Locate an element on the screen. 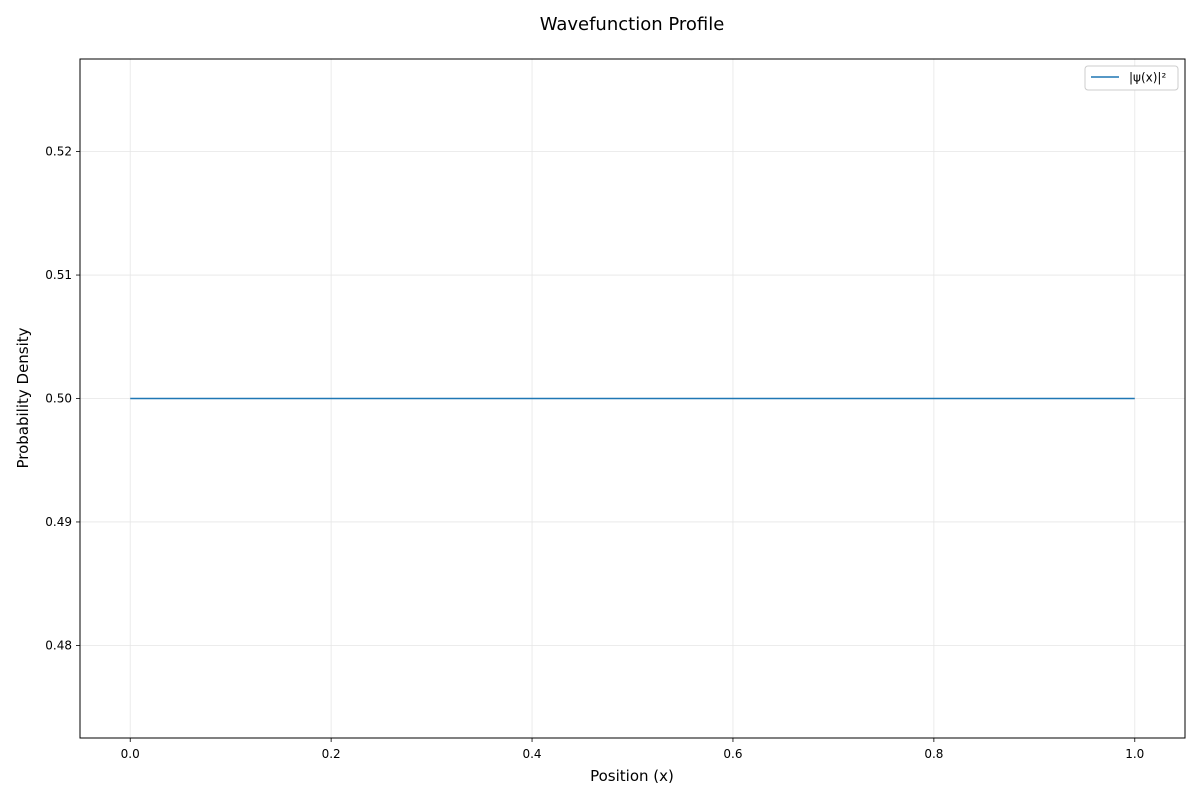 Image resolution: width=1200 pixels, height=800 pixels. y-axis-ticks: 0.48 0.49 0.50 0.51 0.52 is located at coordinates (62, 398).